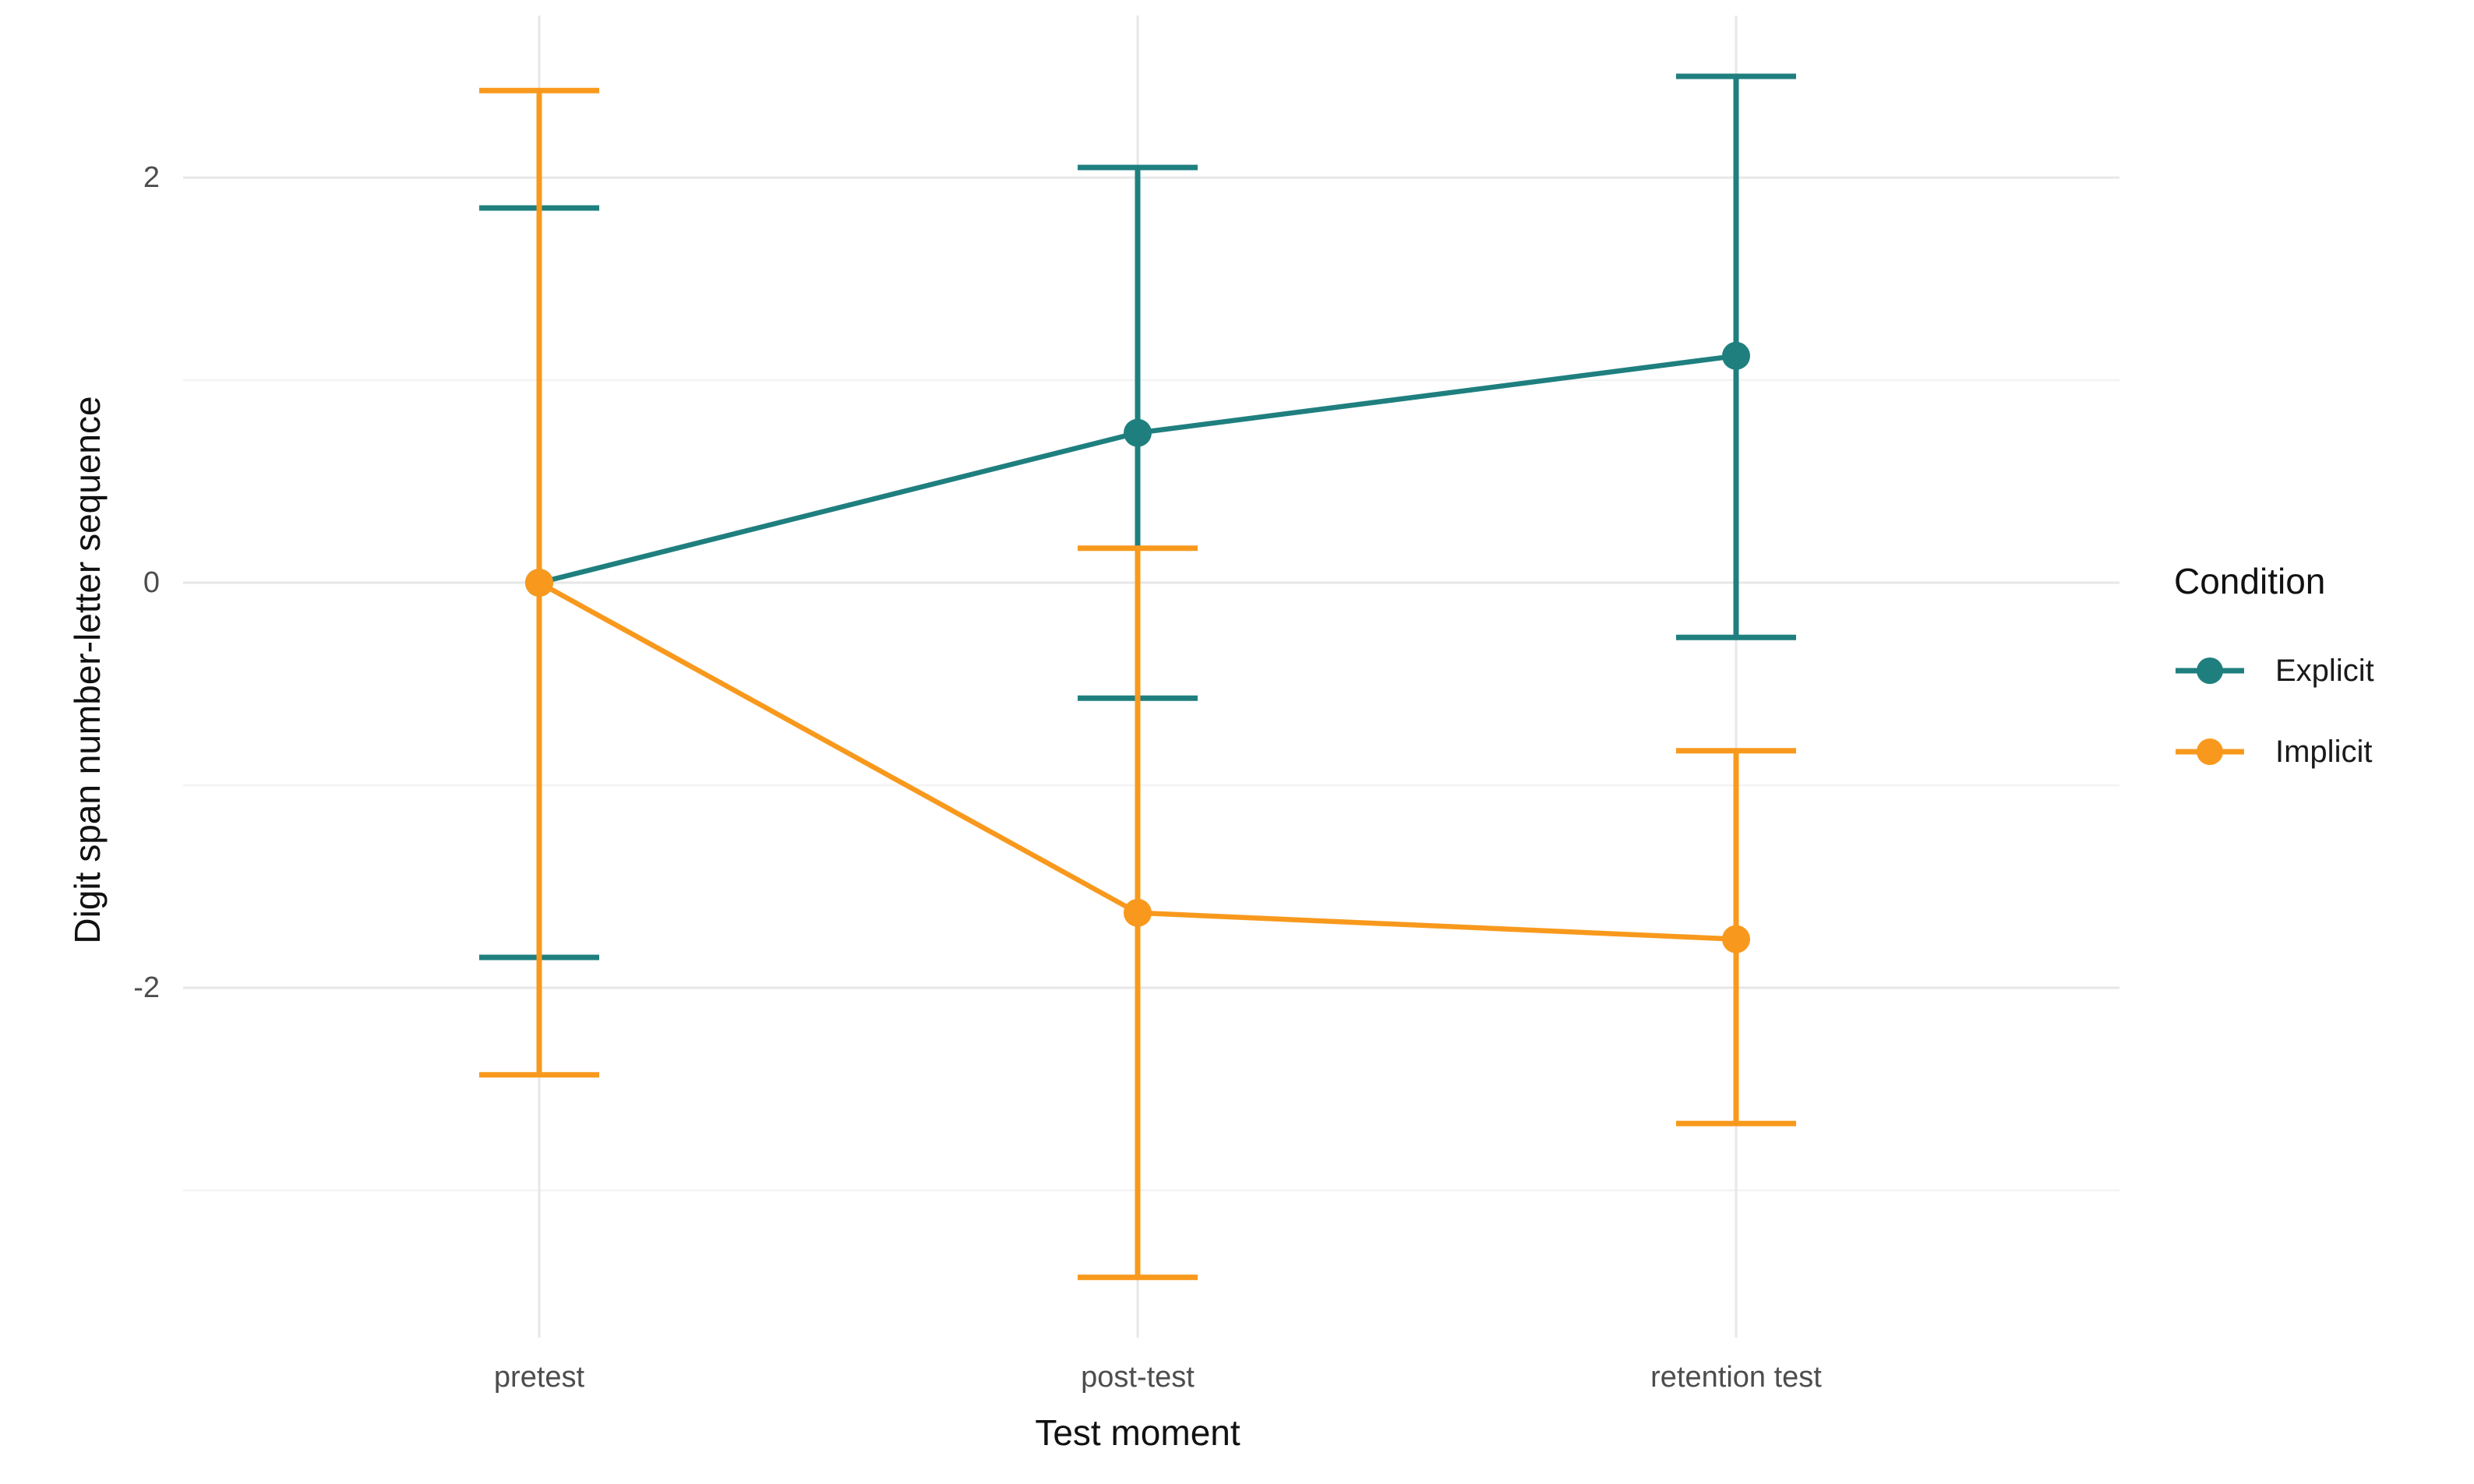 This screenshot has height=1484, width=2474. Describe the element at coordinates (2274, 711) in the screenshot. I see `legend-items: Explicit Implicit` at that location.